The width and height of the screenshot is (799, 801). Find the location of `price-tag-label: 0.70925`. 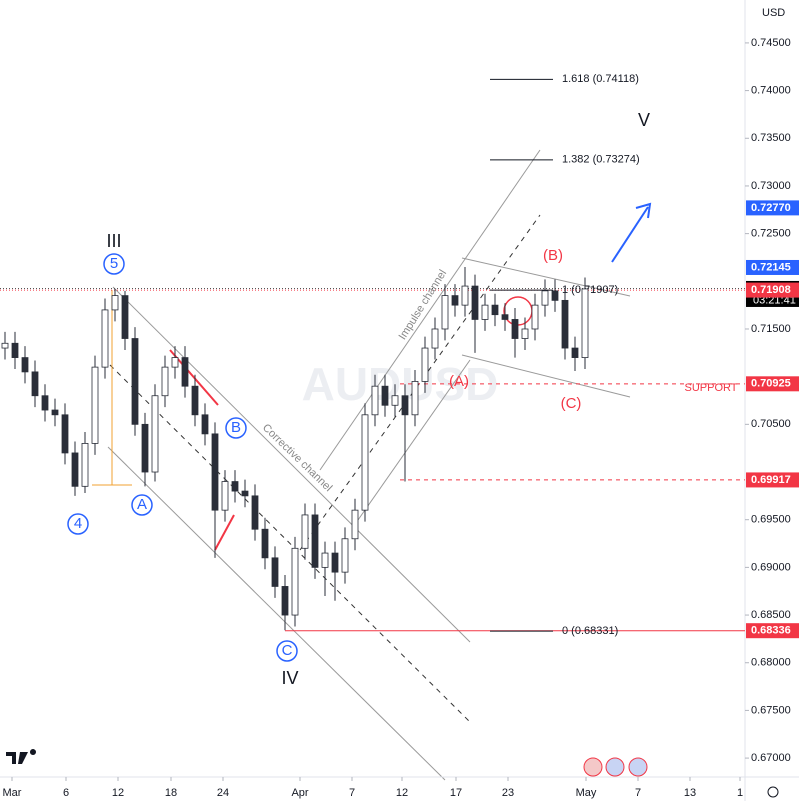

price-tag-label: 0.70925 is located at coordinates (771, 384).